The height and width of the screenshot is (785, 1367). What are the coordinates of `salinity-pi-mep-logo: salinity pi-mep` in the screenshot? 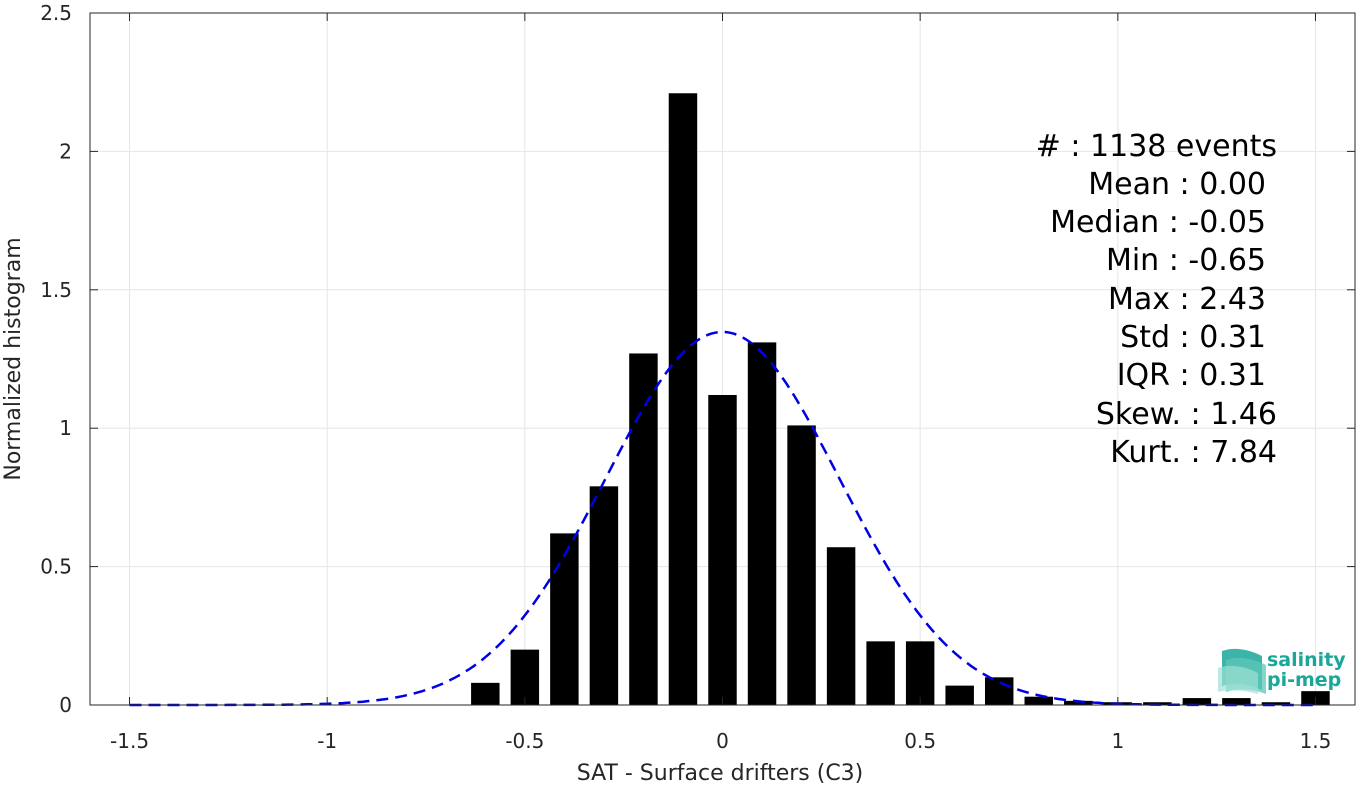 It's located at (1282, 671).